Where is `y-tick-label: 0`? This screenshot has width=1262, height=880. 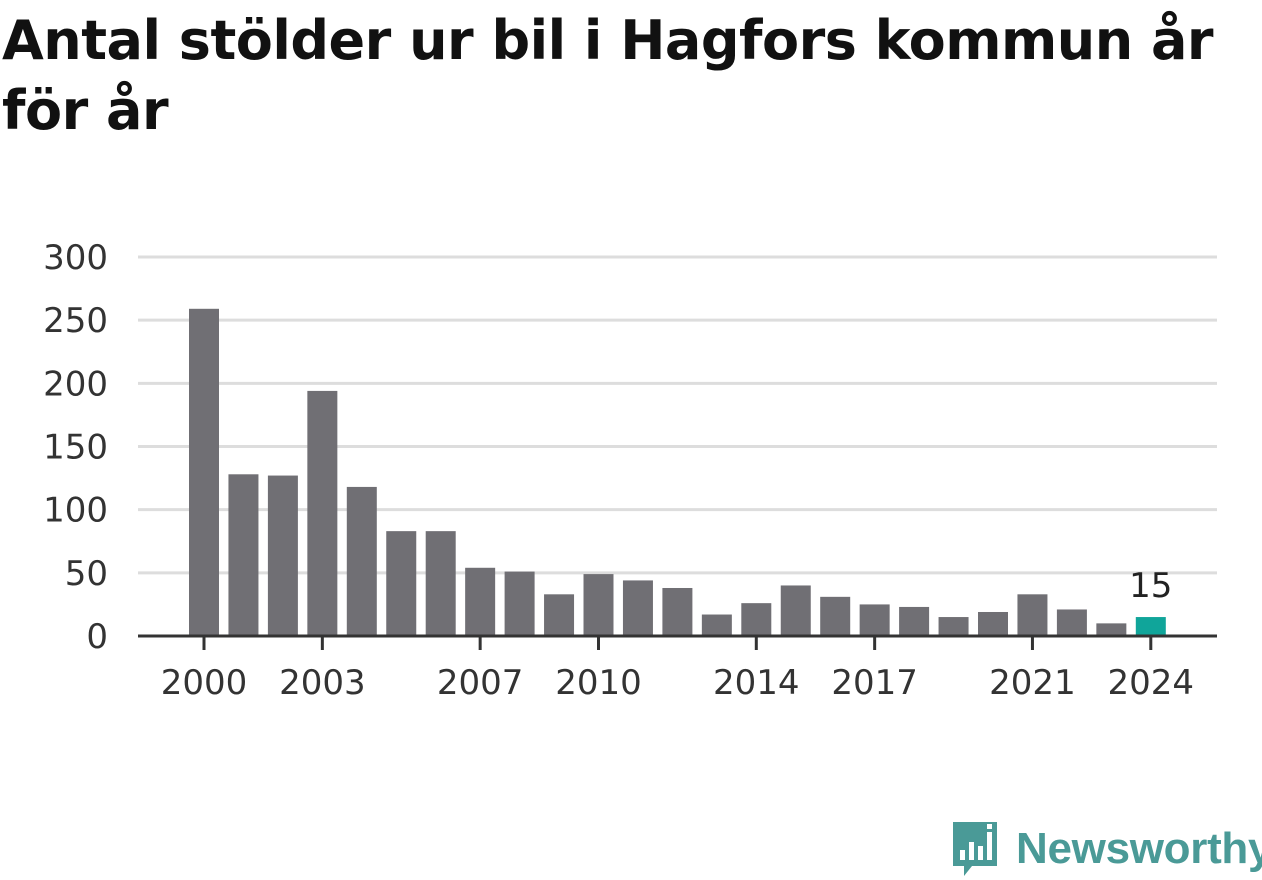
y-tick-label: 0 is located at coordinates (97, 637).